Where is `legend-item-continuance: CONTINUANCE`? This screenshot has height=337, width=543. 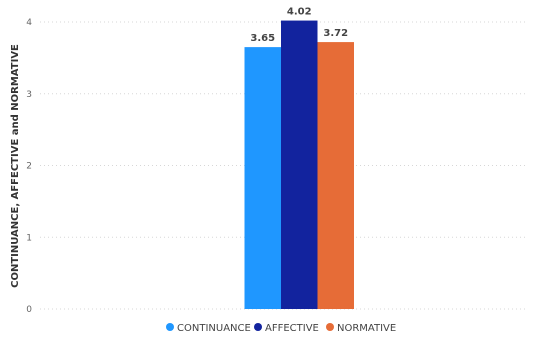 legend-item-continuance: CONTINUANCE is located at coordinates (208, 328).